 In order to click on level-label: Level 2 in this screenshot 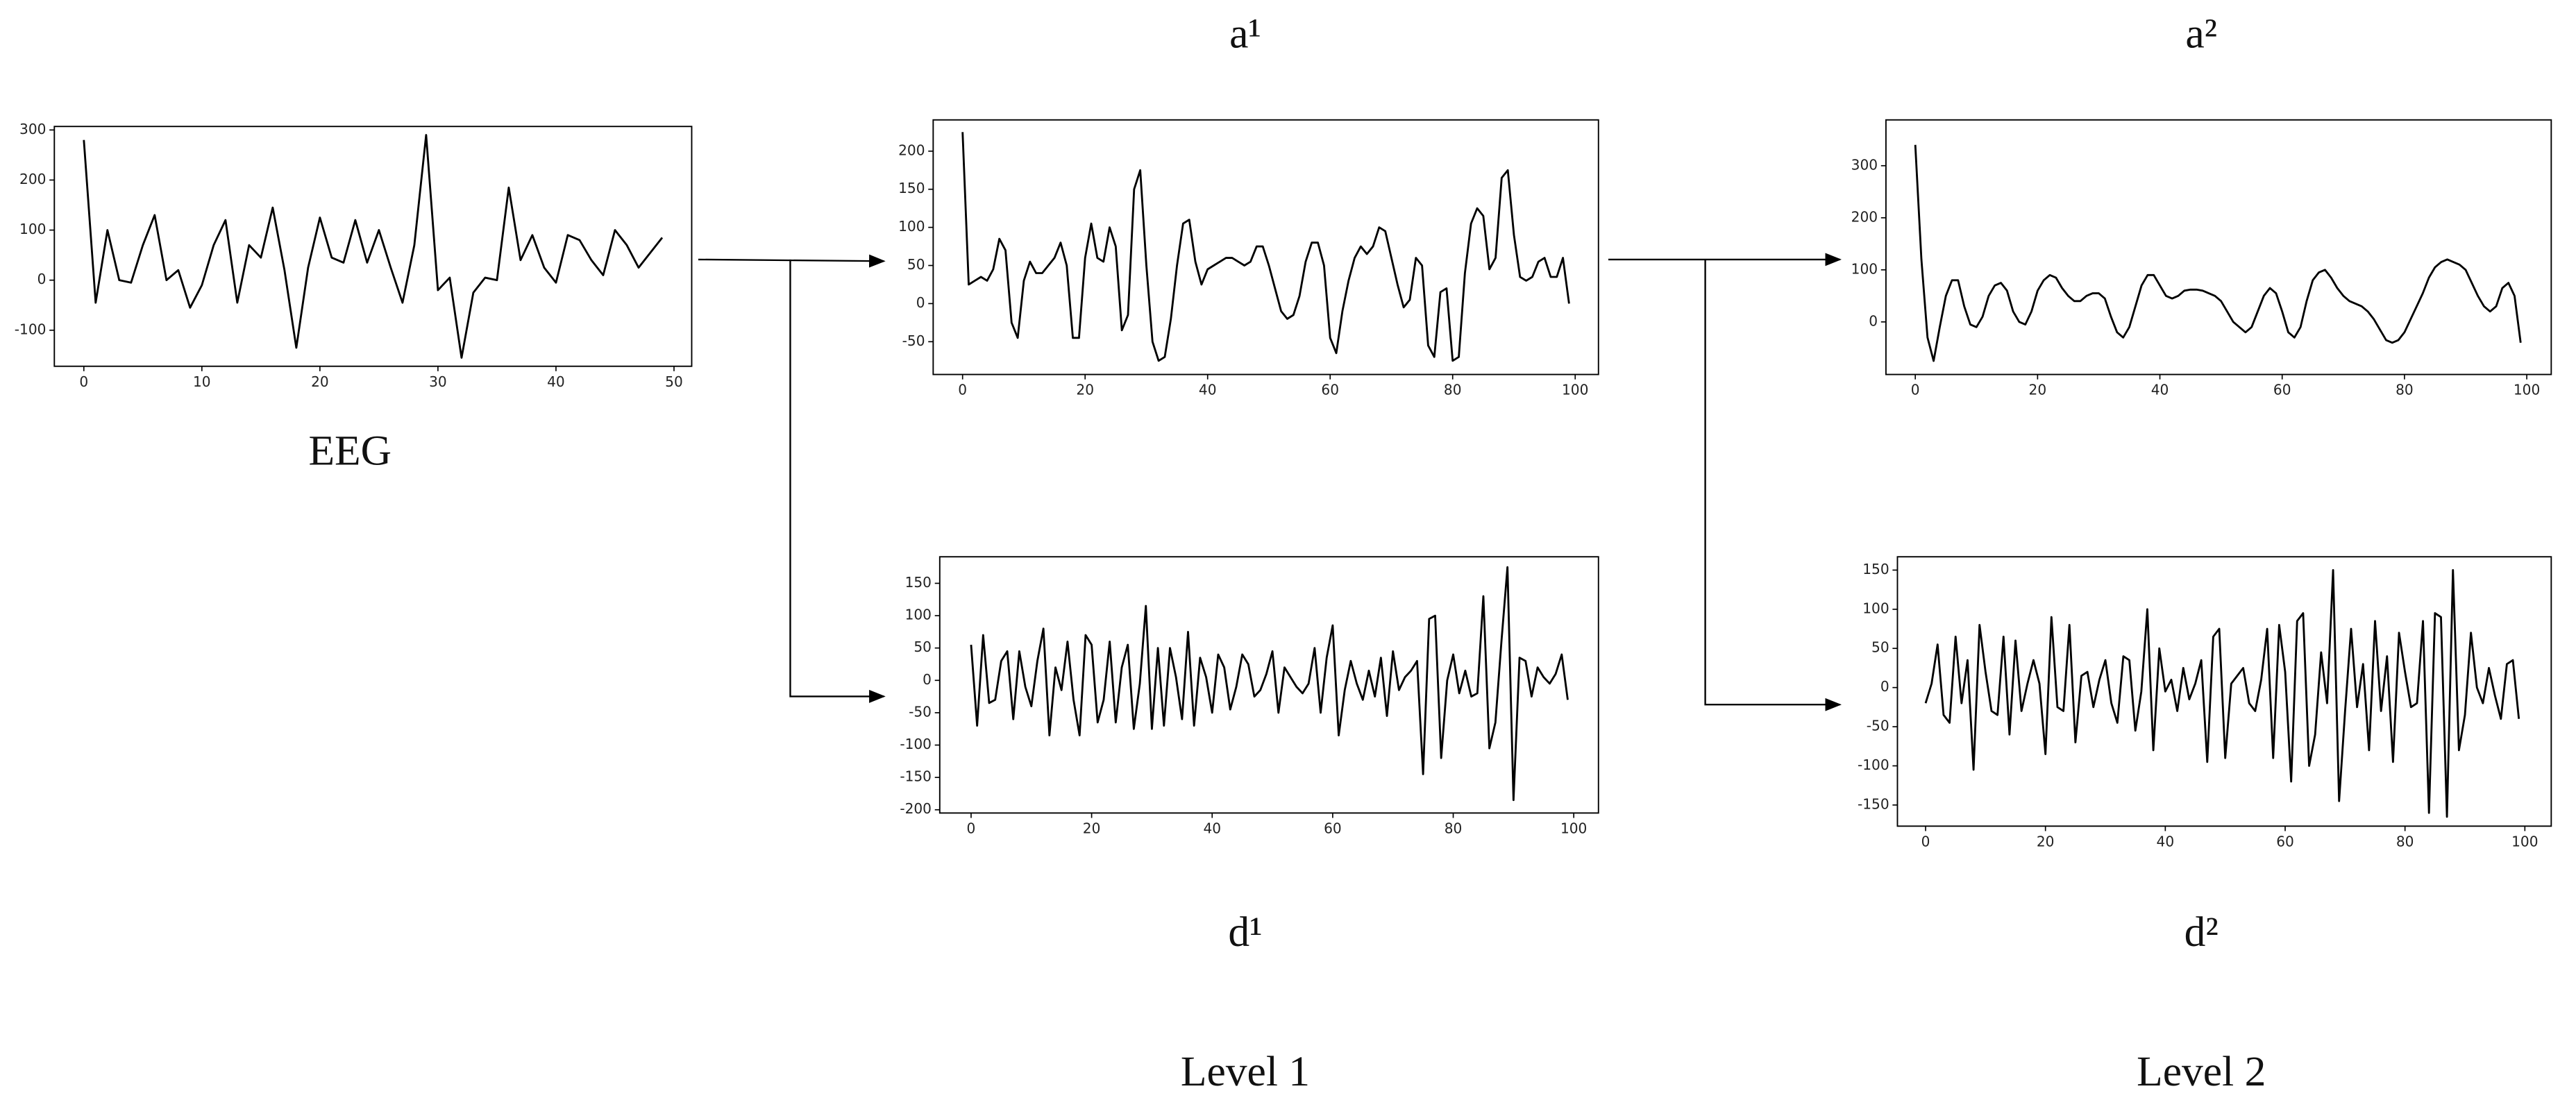, I will do `click(2201, 1071)`.